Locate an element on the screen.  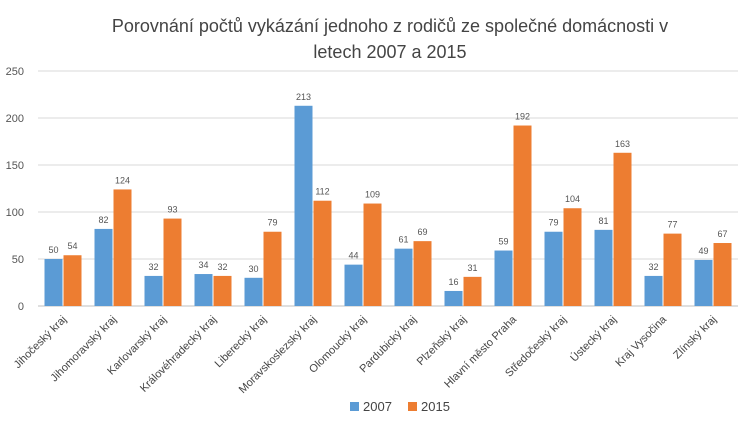
data-label-2007: 30 is located at coordinates (253, 269).